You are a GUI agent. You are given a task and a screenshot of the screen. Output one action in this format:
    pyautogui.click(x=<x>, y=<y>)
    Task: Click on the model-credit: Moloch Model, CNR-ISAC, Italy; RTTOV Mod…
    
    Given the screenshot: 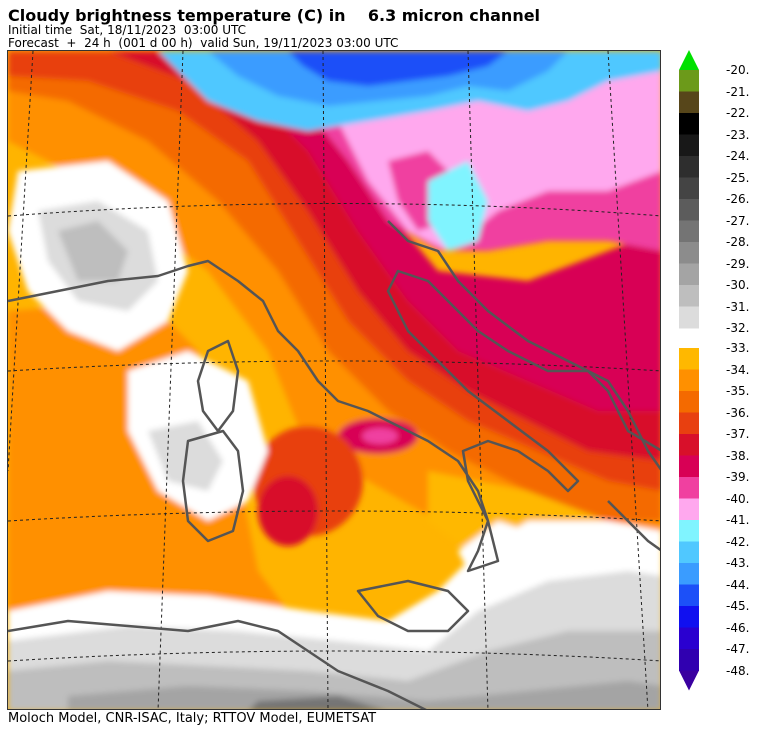 What is the action you would take?
    pyautogui.click(x=192, y=718)
    